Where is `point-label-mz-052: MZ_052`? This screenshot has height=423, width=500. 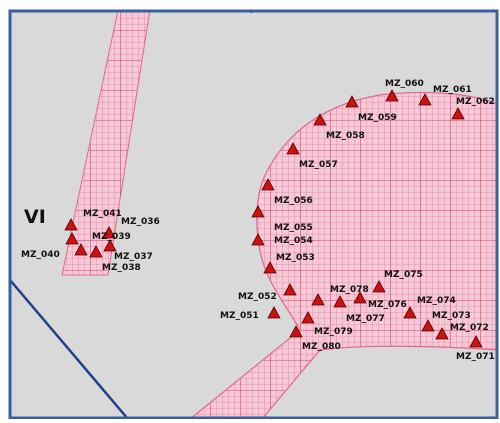
point-label-mz-052: MZ_052 is located at coordinates (257, 297).